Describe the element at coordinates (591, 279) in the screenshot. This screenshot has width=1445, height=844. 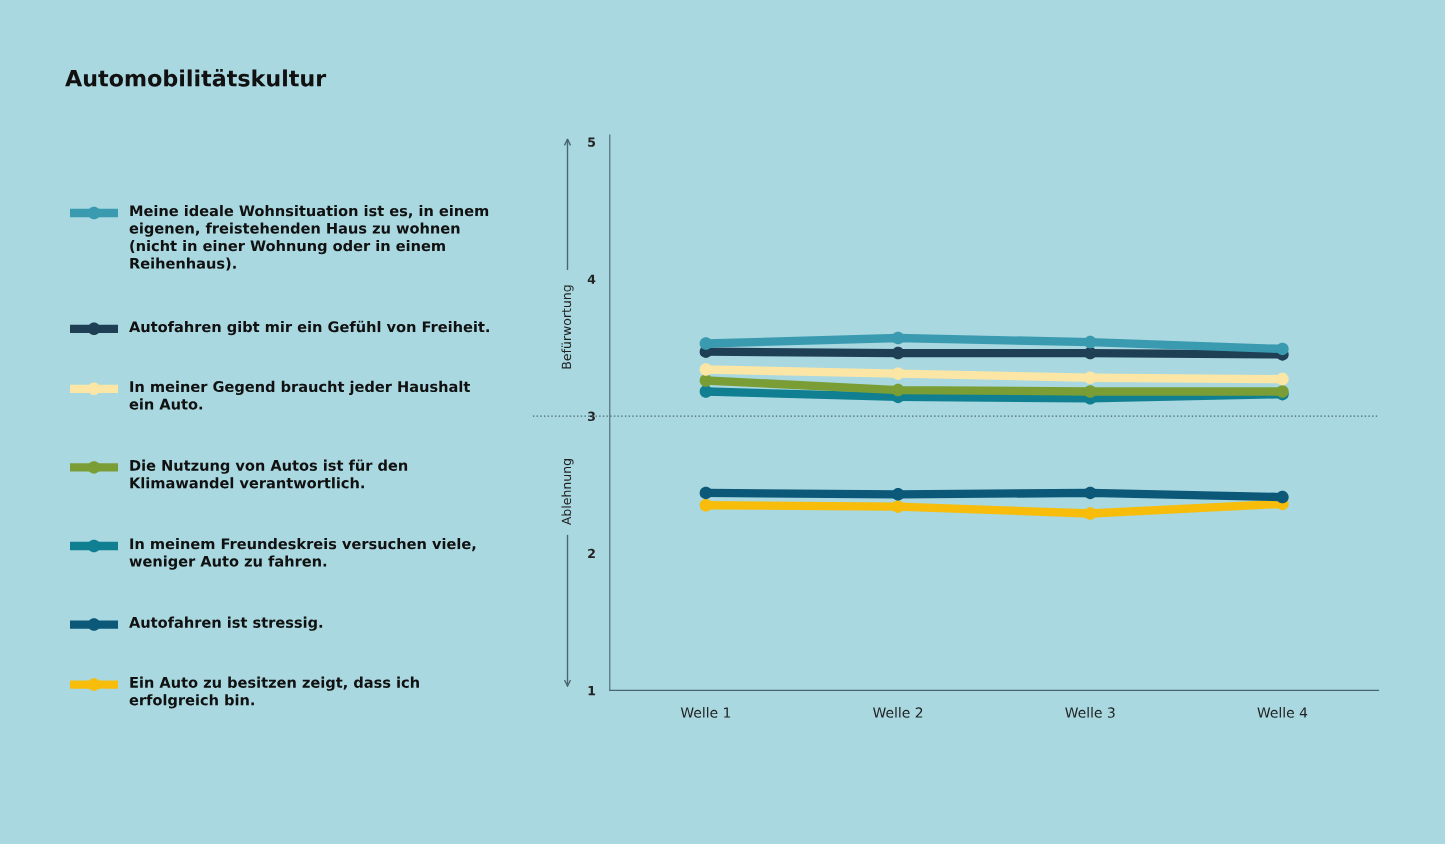
I see `y-tick-label: 4` at that location.